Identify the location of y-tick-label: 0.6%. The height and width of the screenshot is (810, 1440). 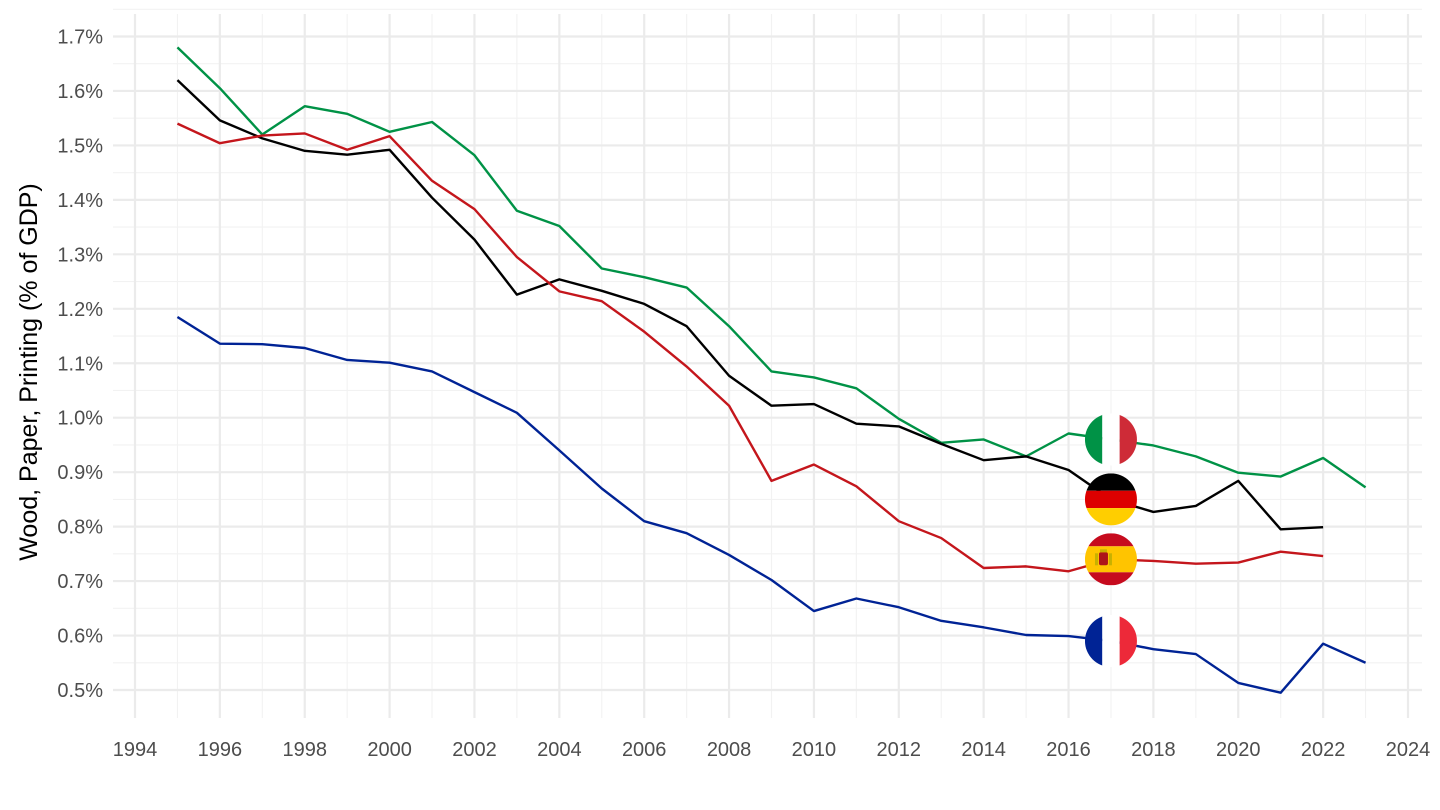
(80, 637).